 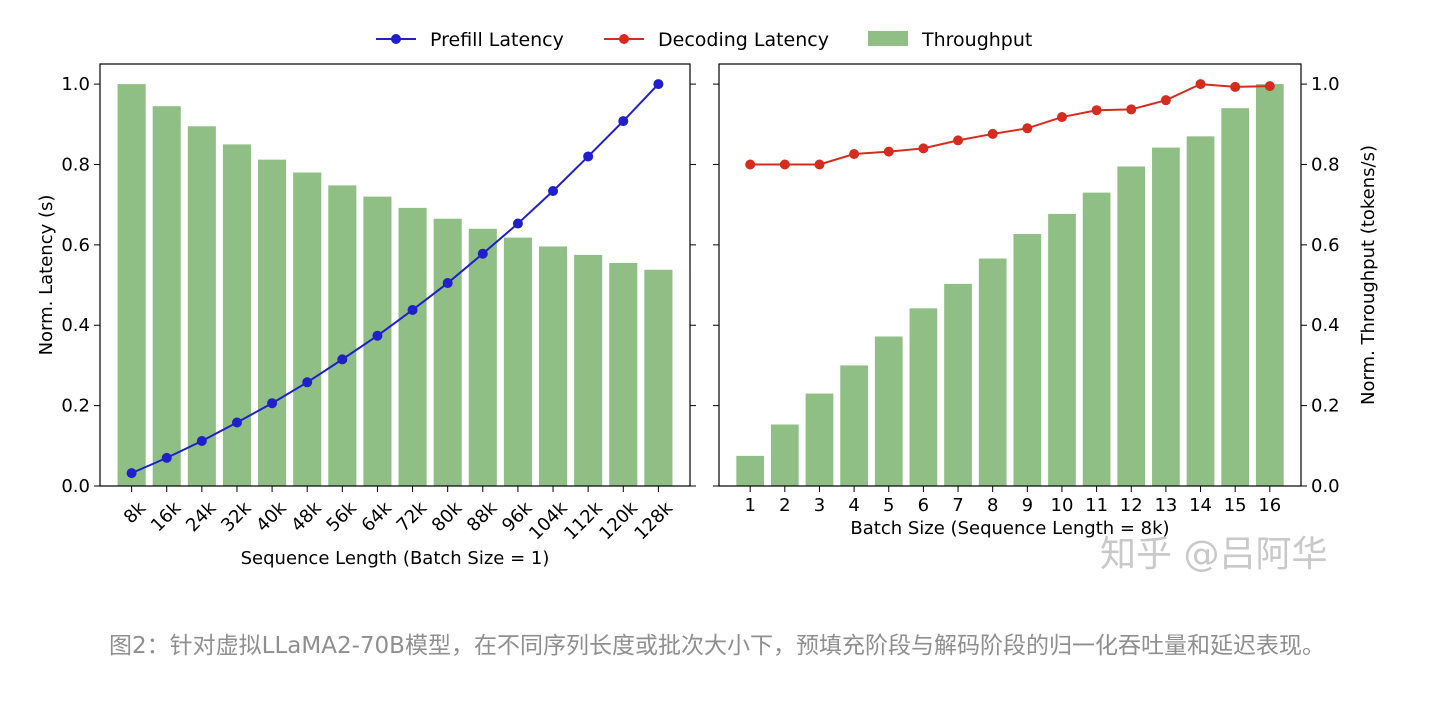 What do you see at coordinates (888, 505) in the screenshot?
I see `right-xtick-label: 5` at bounding box center [888, 505].